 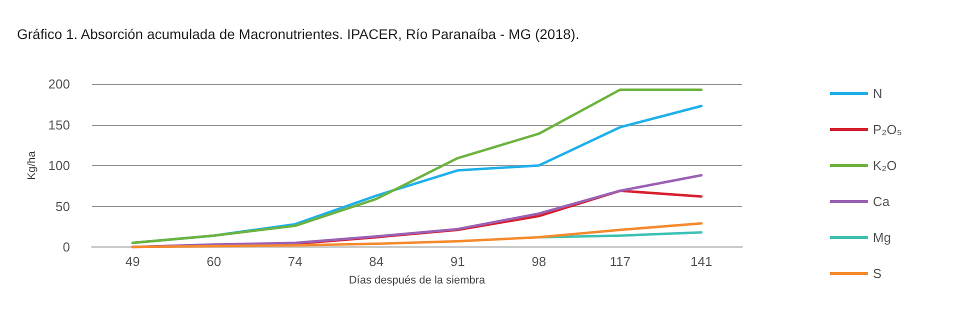 I want to click on y-tick-label: 0, so click(x=66, y=247).